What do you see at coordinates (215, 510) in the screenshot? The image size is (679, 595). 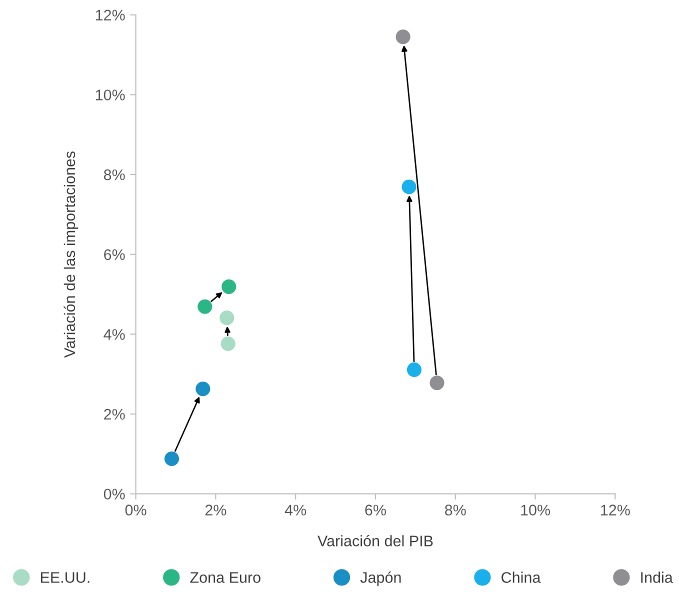 I see `x-tick-label: 2%` at bounding box center [215, 510].